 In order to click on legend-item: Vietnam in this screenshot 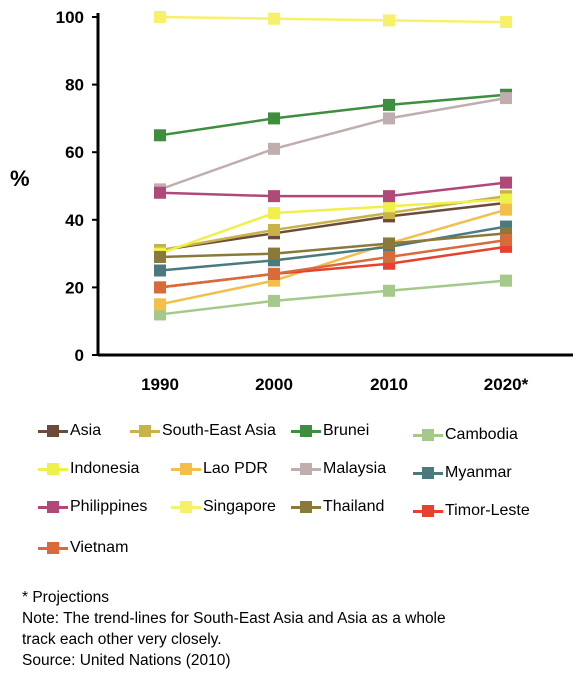, I will do `click(83, 548)`.